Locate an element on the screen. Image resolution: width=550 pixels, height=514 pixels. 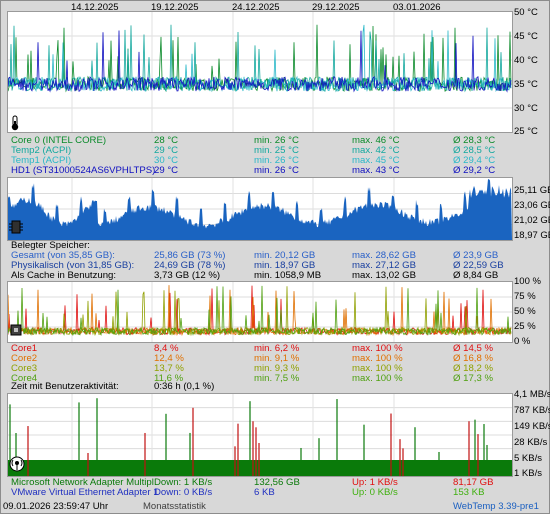
temp-stat-avg: Ø 28,3 °C is located at coordinates (474, 140).